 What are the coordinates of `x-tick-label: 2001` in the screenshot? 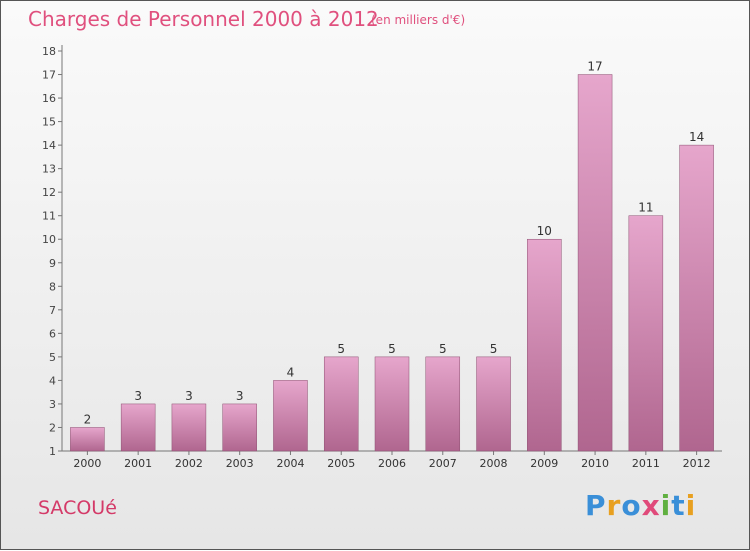 It's located at (138, 463).